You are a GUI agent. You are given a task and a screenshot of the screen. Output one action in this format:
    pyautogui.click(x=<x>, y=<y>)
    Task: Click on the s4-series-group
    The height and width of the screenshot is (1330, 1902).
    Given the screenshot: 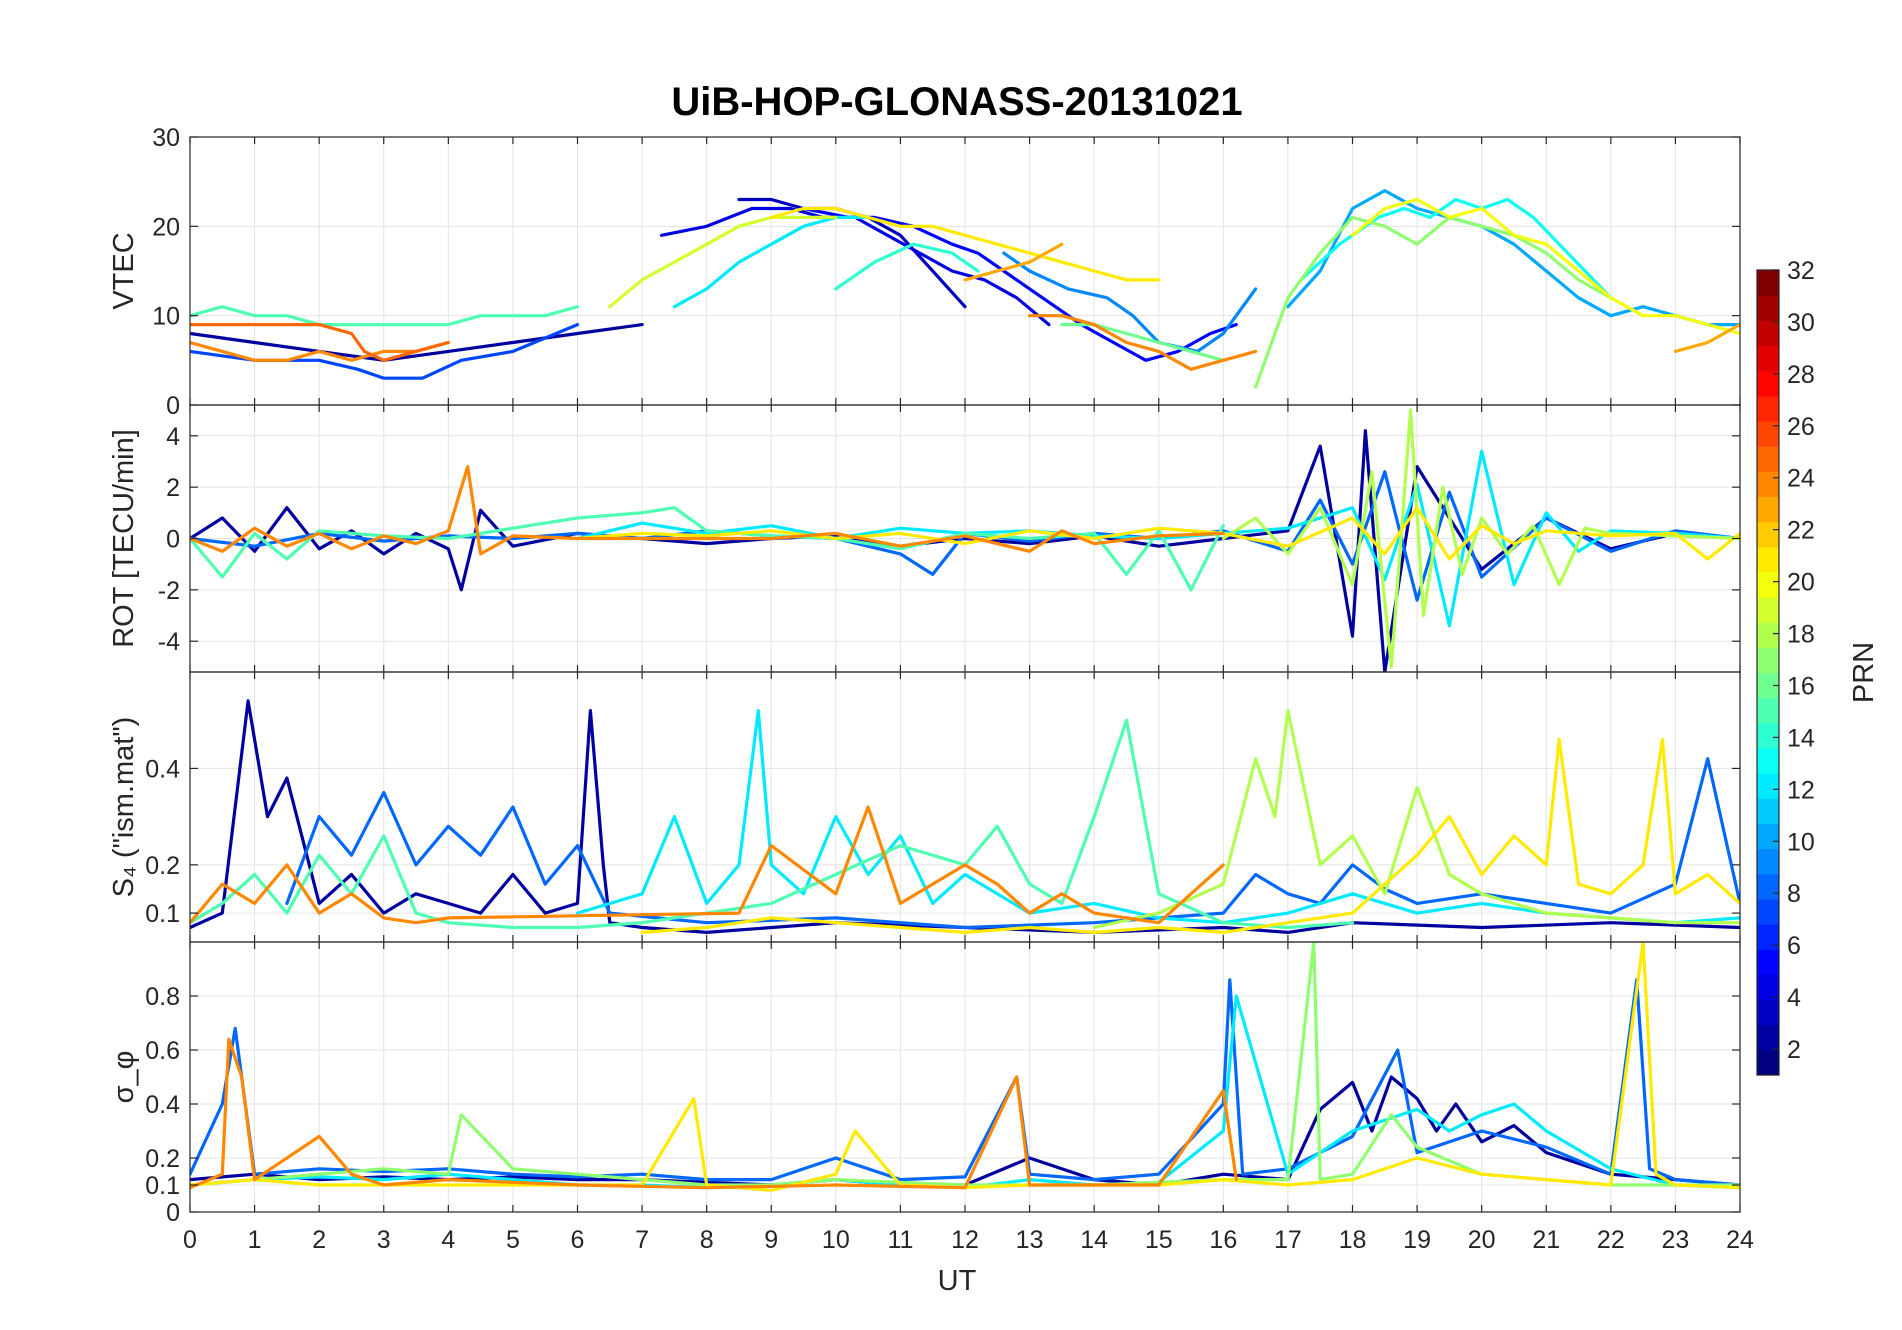 What is the action you would take?
    pyautogui.click(x=965, y=816)
    